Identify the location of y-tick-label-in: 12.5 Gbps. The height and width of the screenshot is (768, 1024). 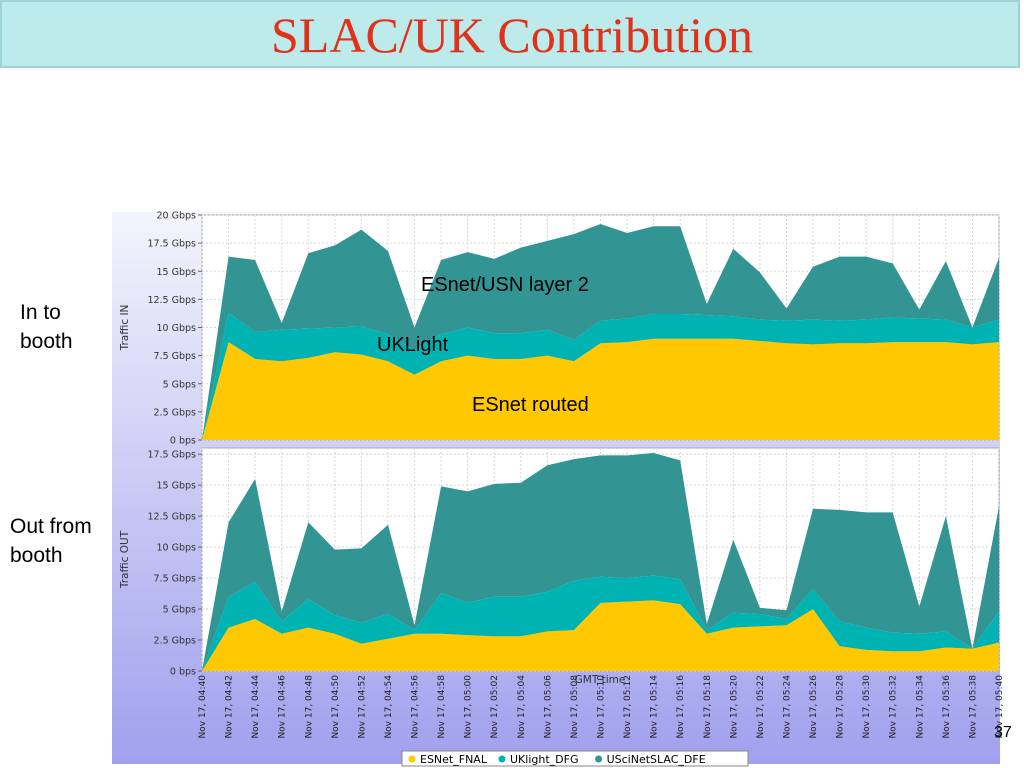
(171, 300).